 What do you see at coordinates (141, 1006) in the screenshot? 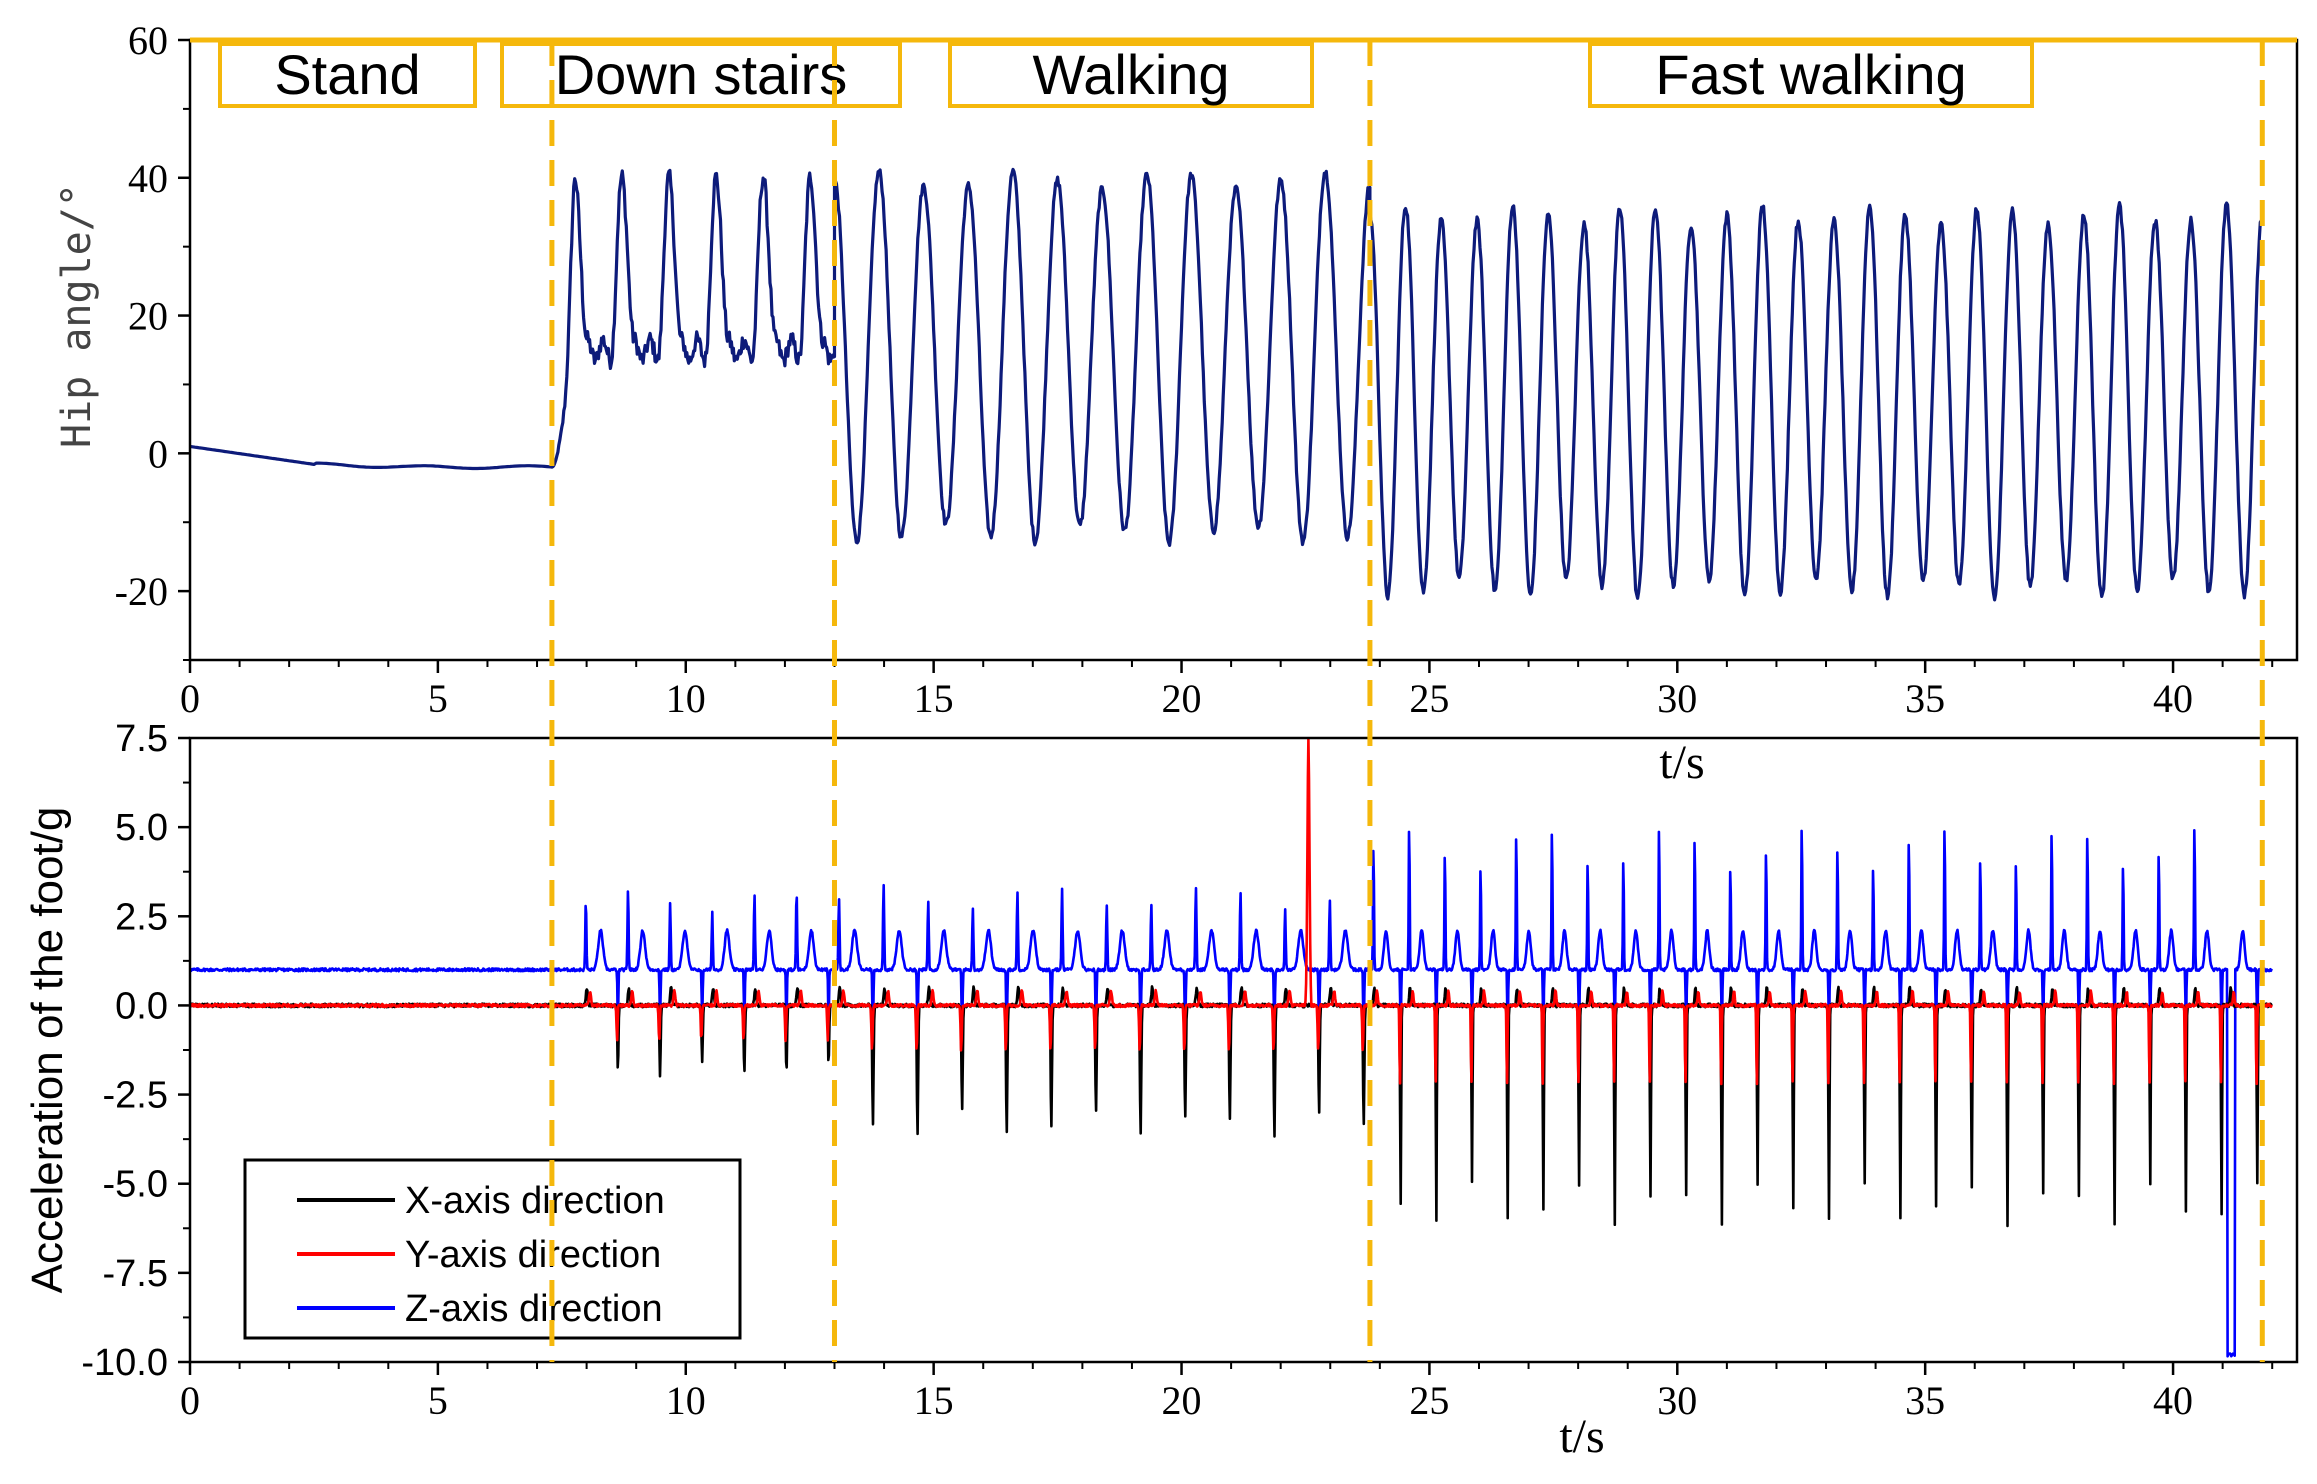
I see `foot-y-tick-label: 0.0` at bounding box center [141, 1006].